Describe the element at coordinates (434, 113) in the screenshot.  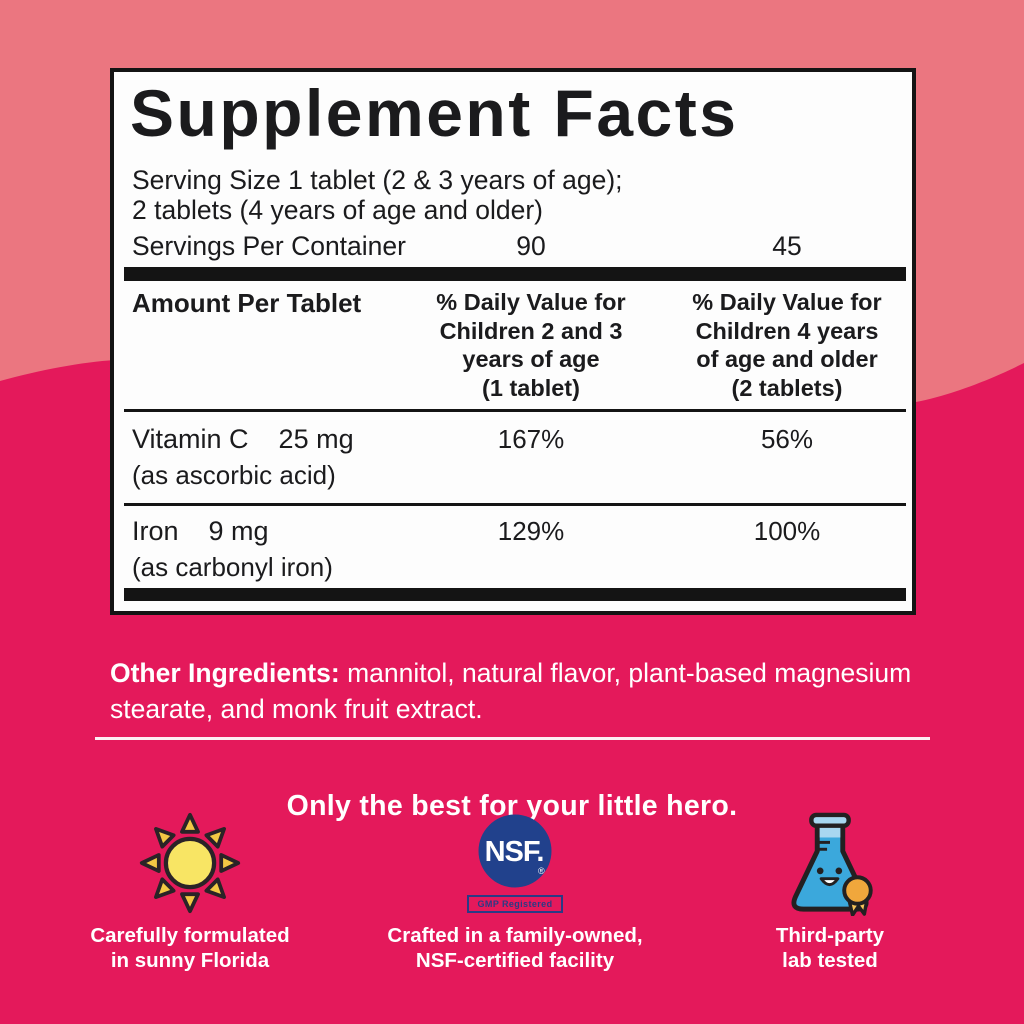
I see `panel-title: Supplement Facts` at that location.